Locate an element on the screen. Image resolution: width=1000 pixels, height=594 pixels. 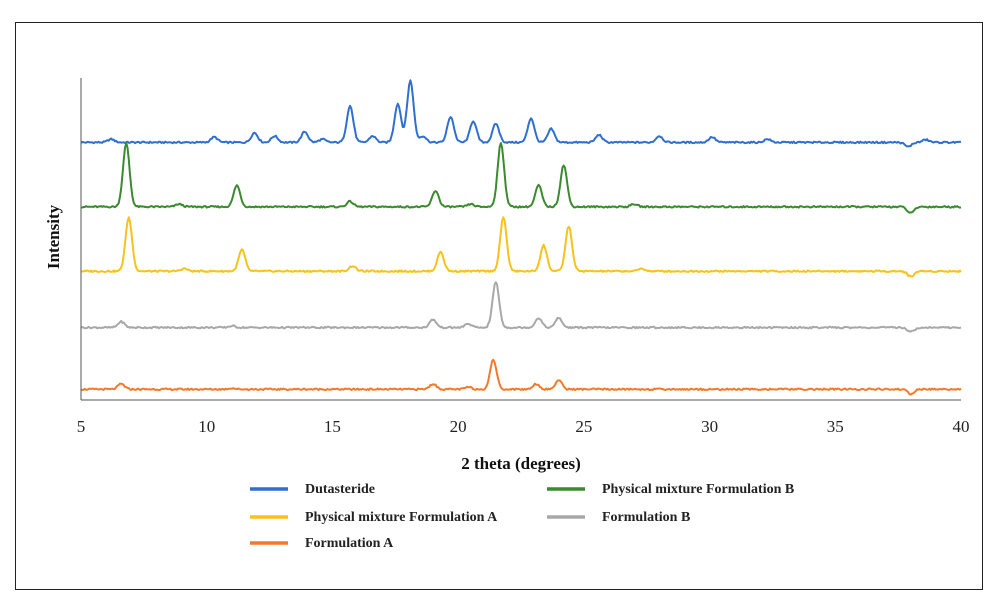
x-tick-label: 10 is located at coordinates (206, 426).